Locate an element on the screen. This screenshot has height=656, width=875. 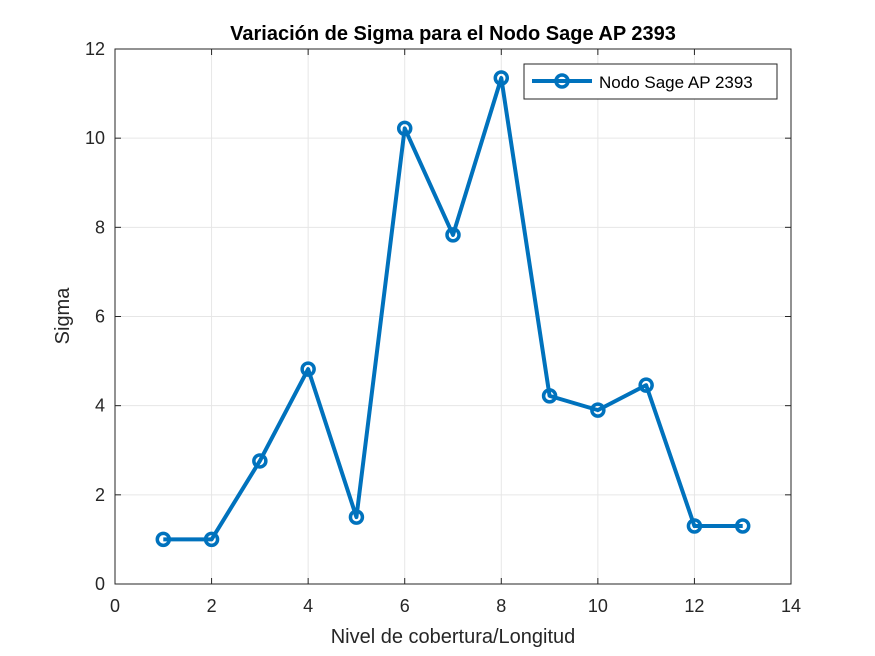
y-tick-label: 8 is located at coordinates (100, 227).